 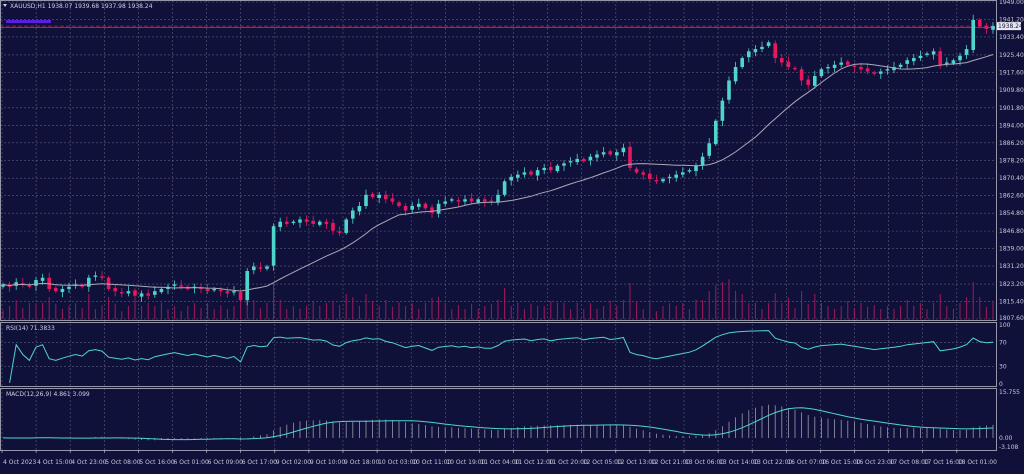 I want to click on price-tick-label: 1941.20, so click(x=1011, y=19).